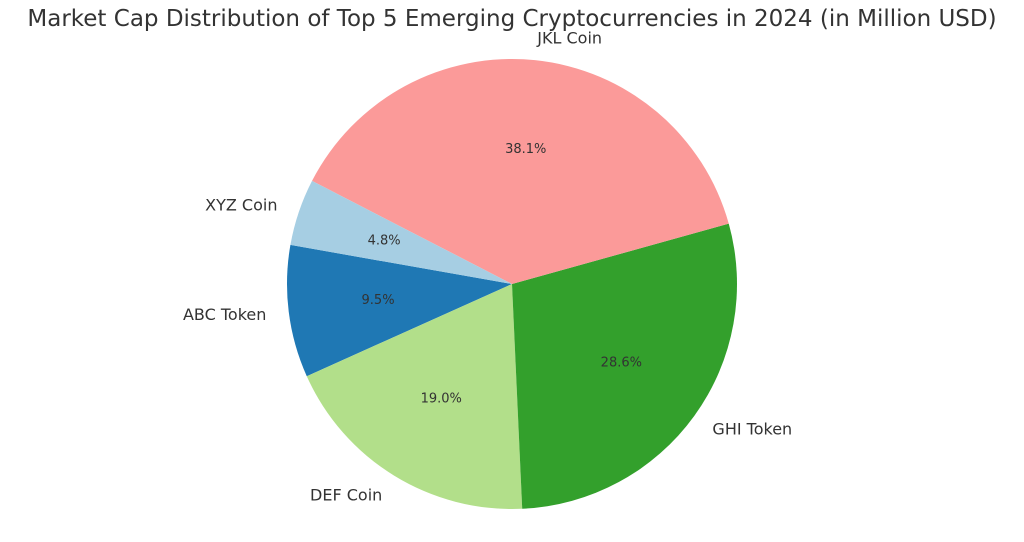  Describe the element at coordinates (401, 232) in the screenshot. I see `pie-slice-xyz-coin` at that location.